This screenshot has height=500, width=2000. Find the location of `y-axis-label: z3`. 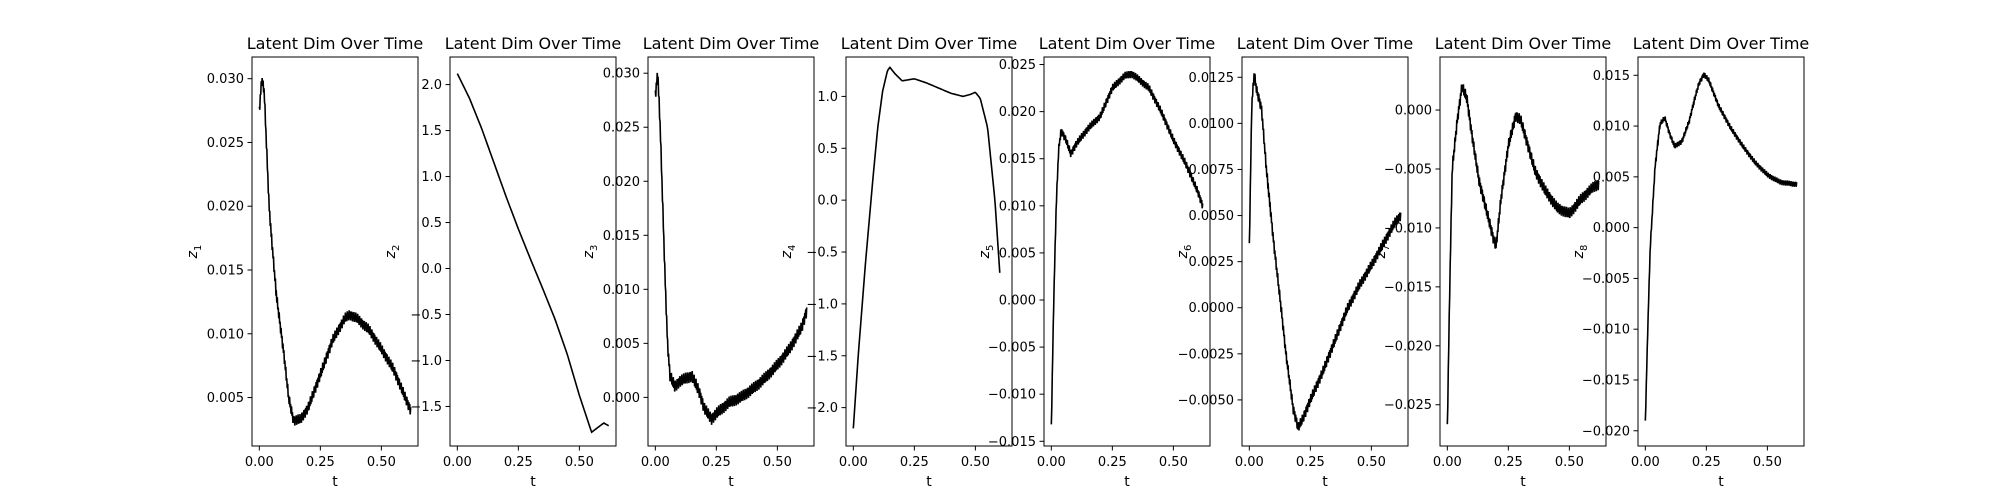

y-axis-label: z3 is located at coordinates (590, 252).